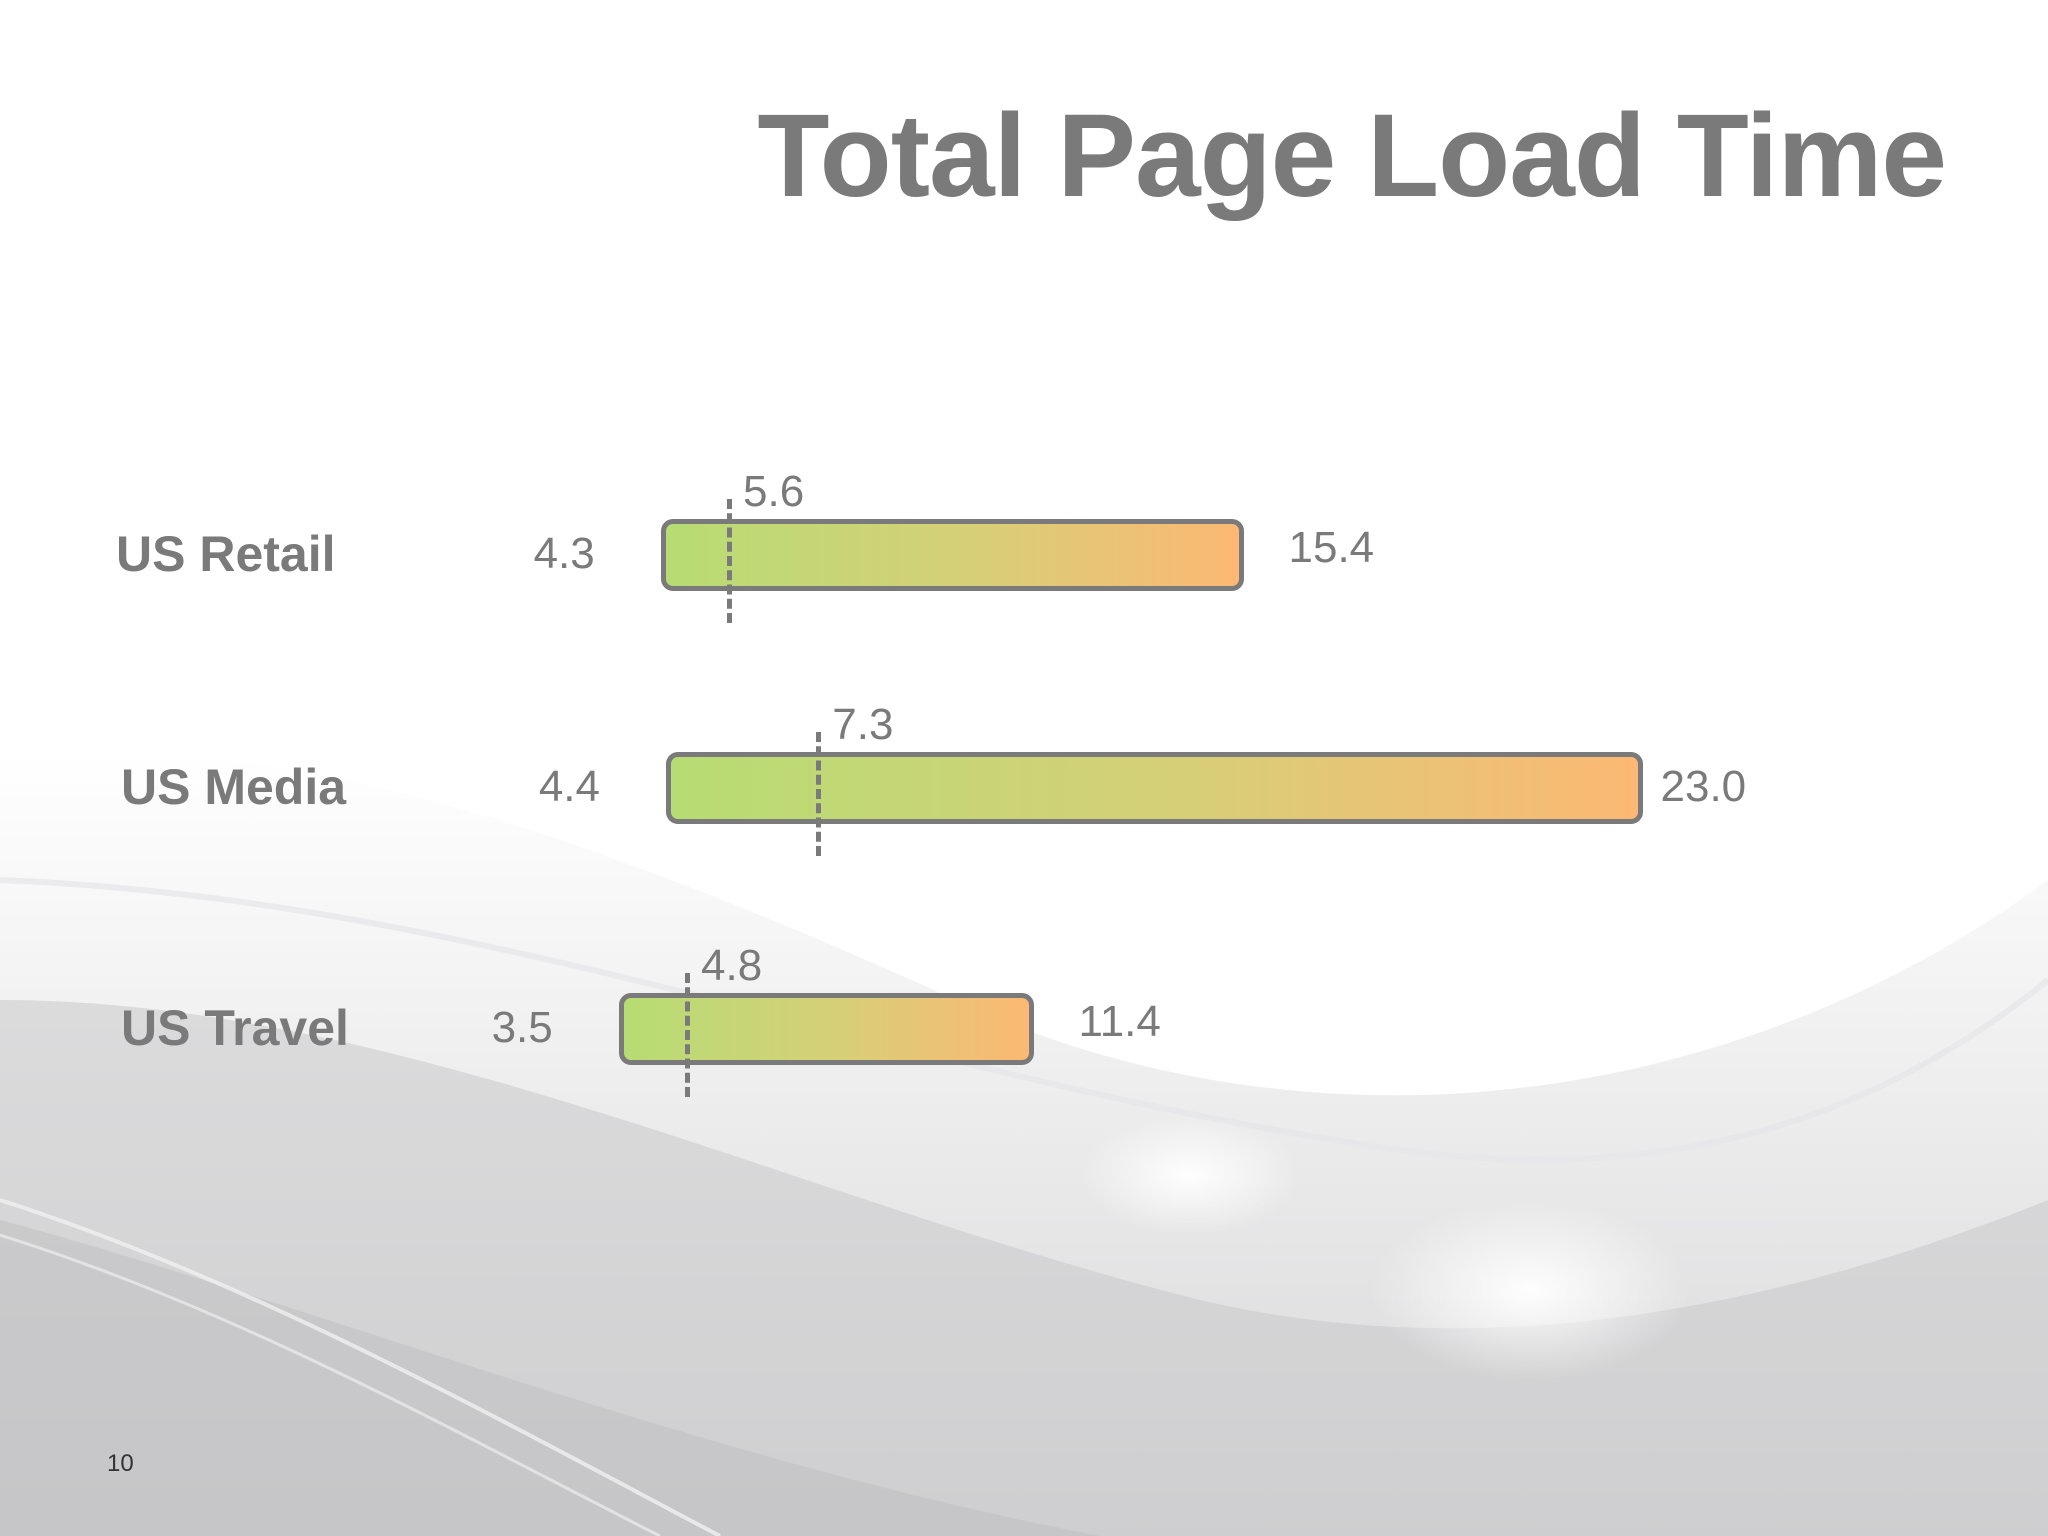 The image size is (2048, 1536). Describe the element at coordinates (564, 553) in the screenshot. I see `min-value-label: 4.3` at that location.